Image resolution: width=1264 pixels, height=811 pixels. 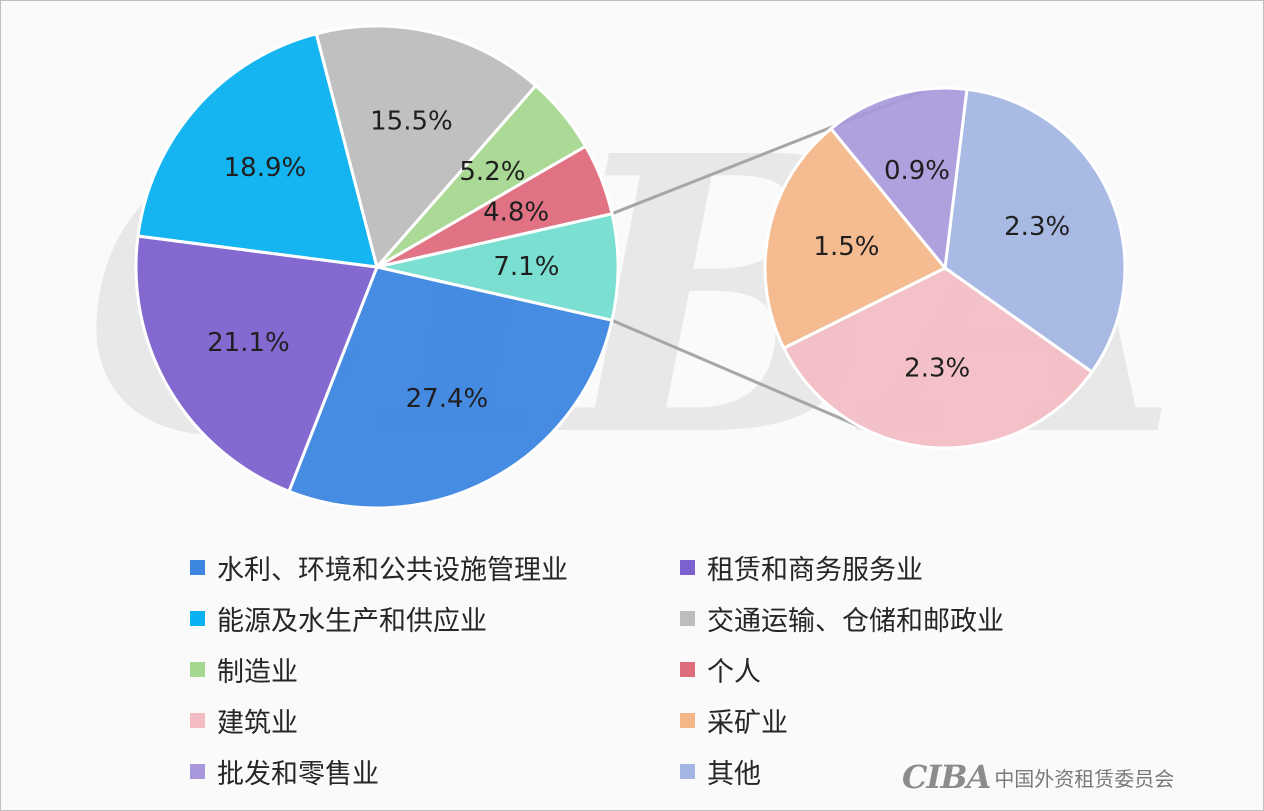 What do you see at coordinates (815, 570) in the screenshot?
I see `legend-label: 租赁和商务服务业` at bounding box center [815, 570].